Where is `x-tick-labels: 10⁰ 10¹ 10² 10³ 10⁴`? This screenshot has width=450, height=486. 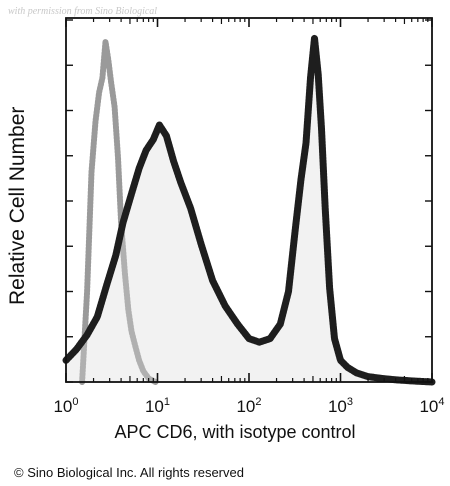
x-tick-labels: 10⁰ 10¹ 10² 10³ 10⁴ is located at coordinates (248, 406).